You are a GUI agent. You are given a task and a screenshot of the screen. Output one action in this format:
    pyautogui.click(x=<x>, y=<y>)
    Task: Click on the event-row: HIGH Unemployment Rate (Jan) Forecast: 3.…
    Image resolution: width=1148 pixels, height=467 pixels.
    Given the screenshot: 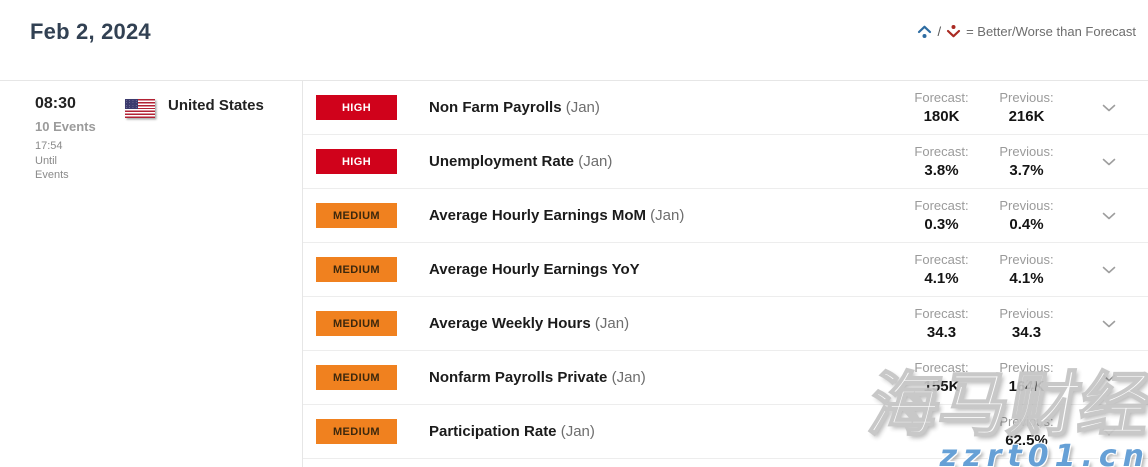 What is the action you would take?
    pyautogui.click(x=725, y=162)
    